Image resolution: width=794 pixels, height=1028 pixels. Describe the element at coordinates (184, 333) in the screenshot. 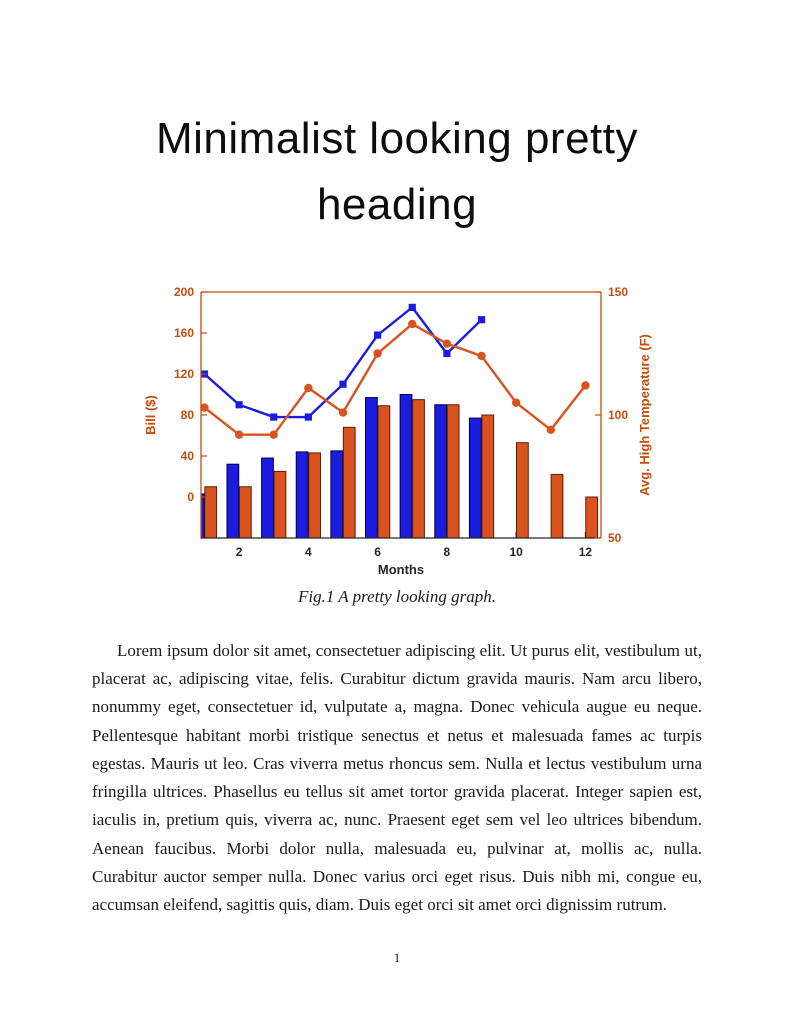

I see `svg-text: 160` at that location.